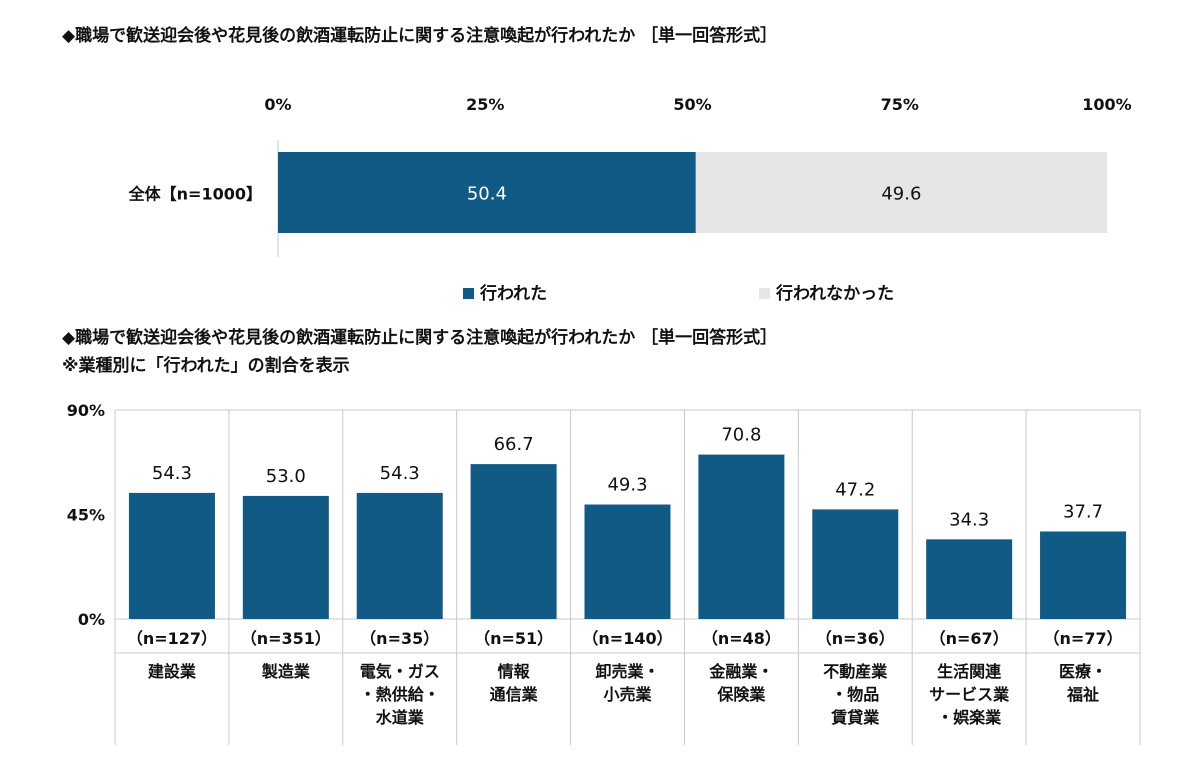 The image size is (1200, 762). What do you see at coordinates (286, 671) in the screenshot?
I see `chart2-category-label: 製造業` at bounding box center [286, 671].